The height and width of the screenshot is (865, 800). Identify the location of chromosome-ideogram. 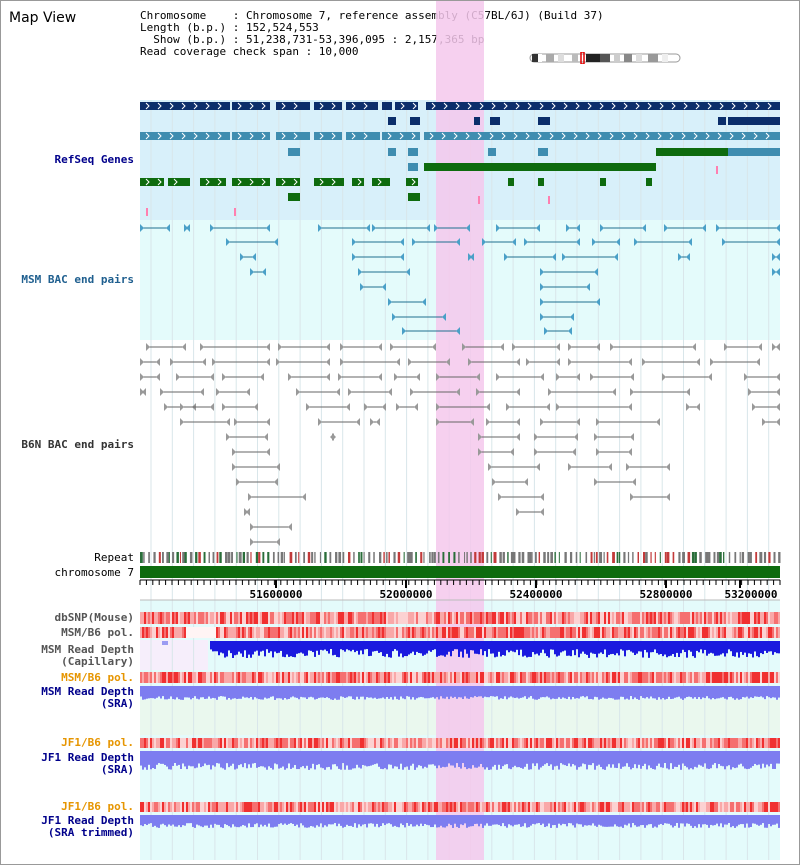
(606, 58).